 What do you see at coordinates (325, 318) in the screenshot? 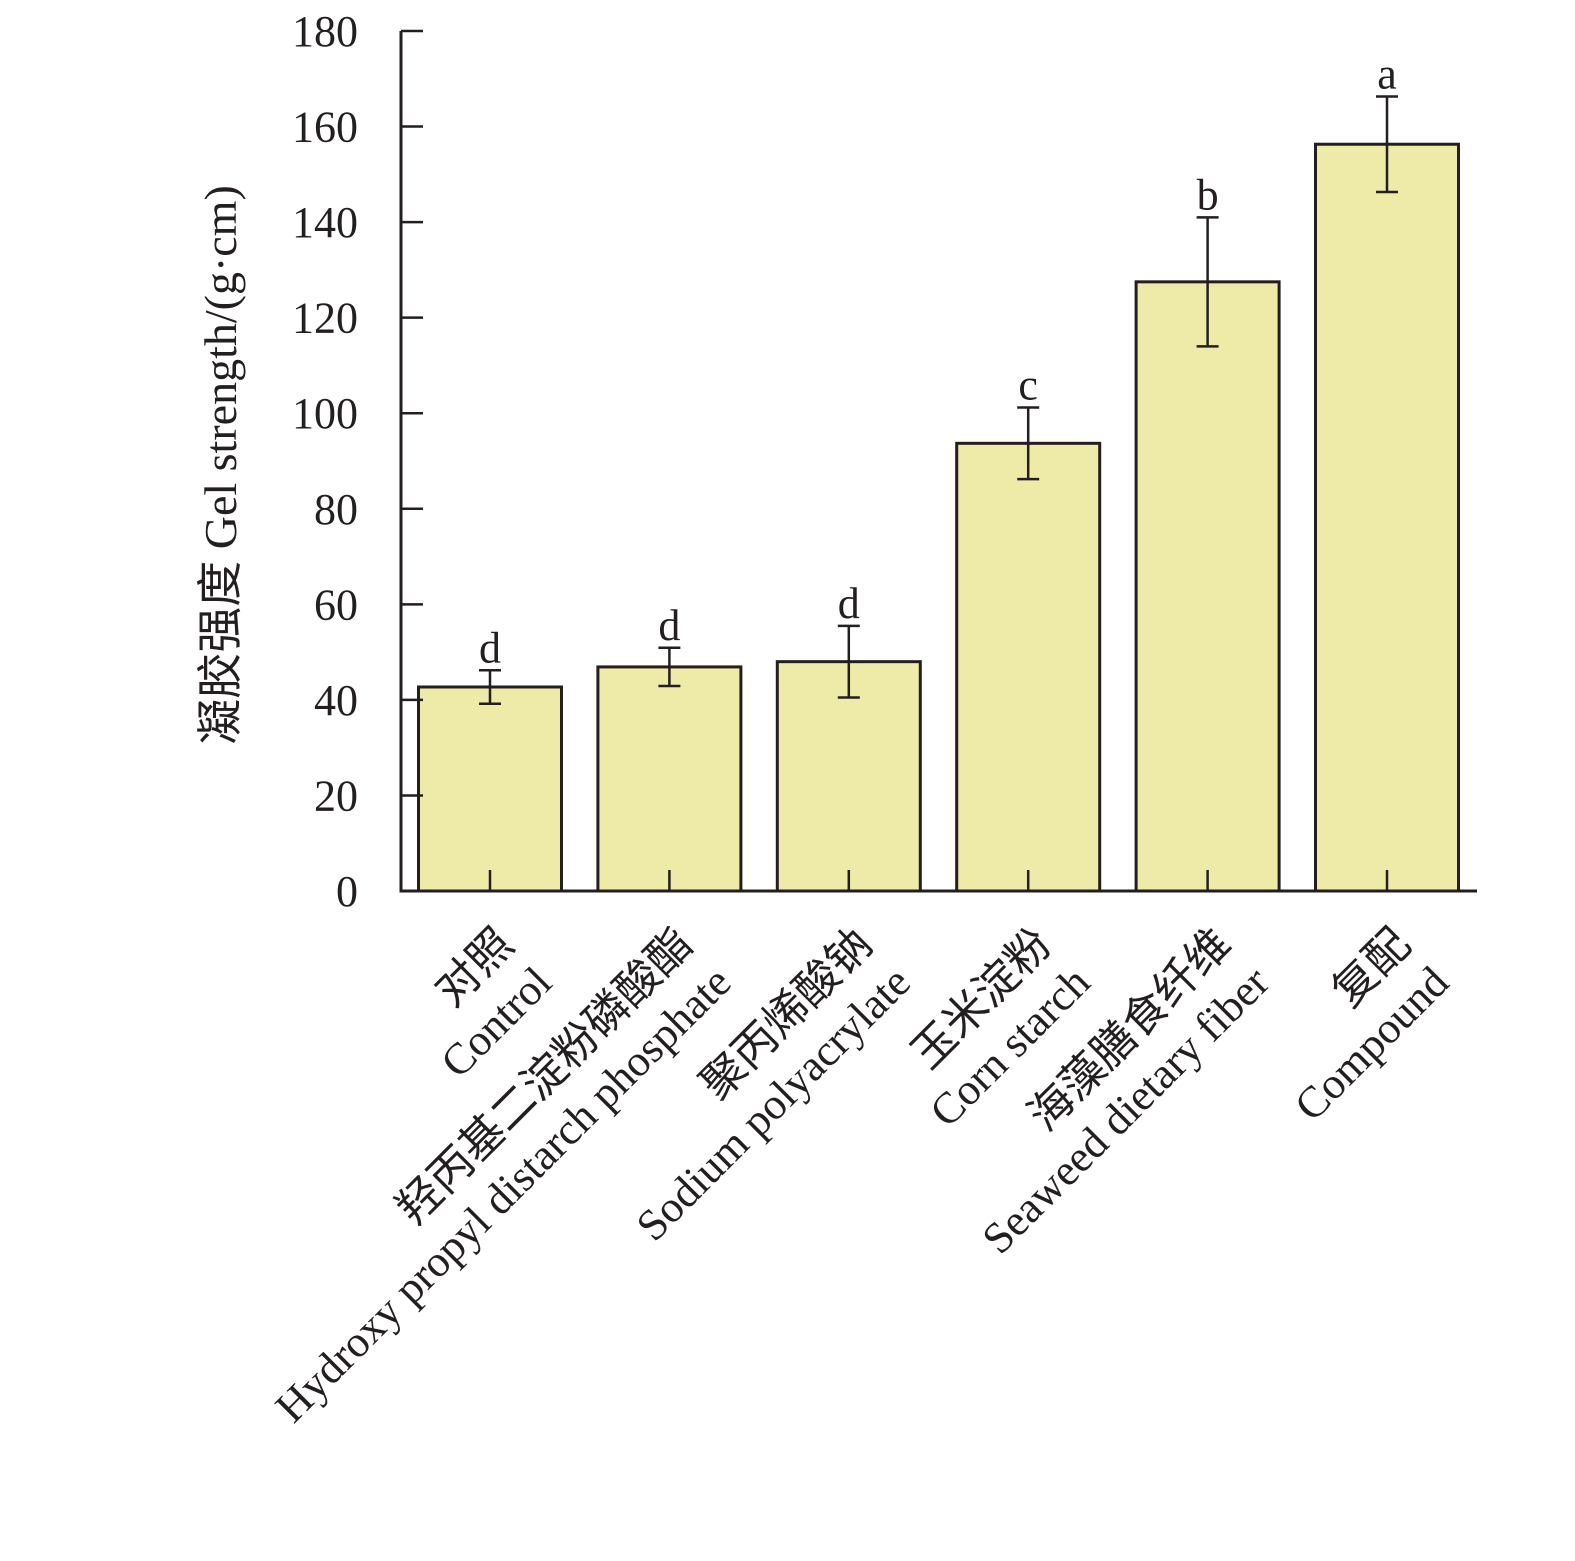
I see `y-tick-label-6: 120` at bounding box center [325, 318].